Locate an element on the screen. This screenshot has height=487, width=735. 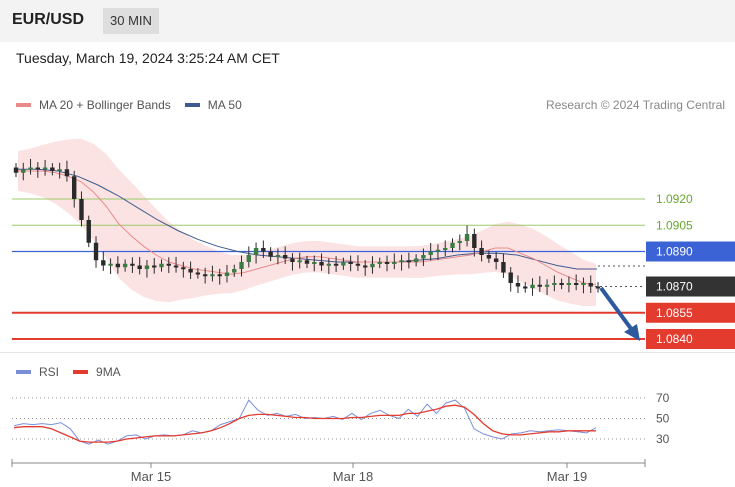
chart-datetime: Tuesday, March 19, 2024 3:25:24 AM CET is located at coordinates (148, 58).